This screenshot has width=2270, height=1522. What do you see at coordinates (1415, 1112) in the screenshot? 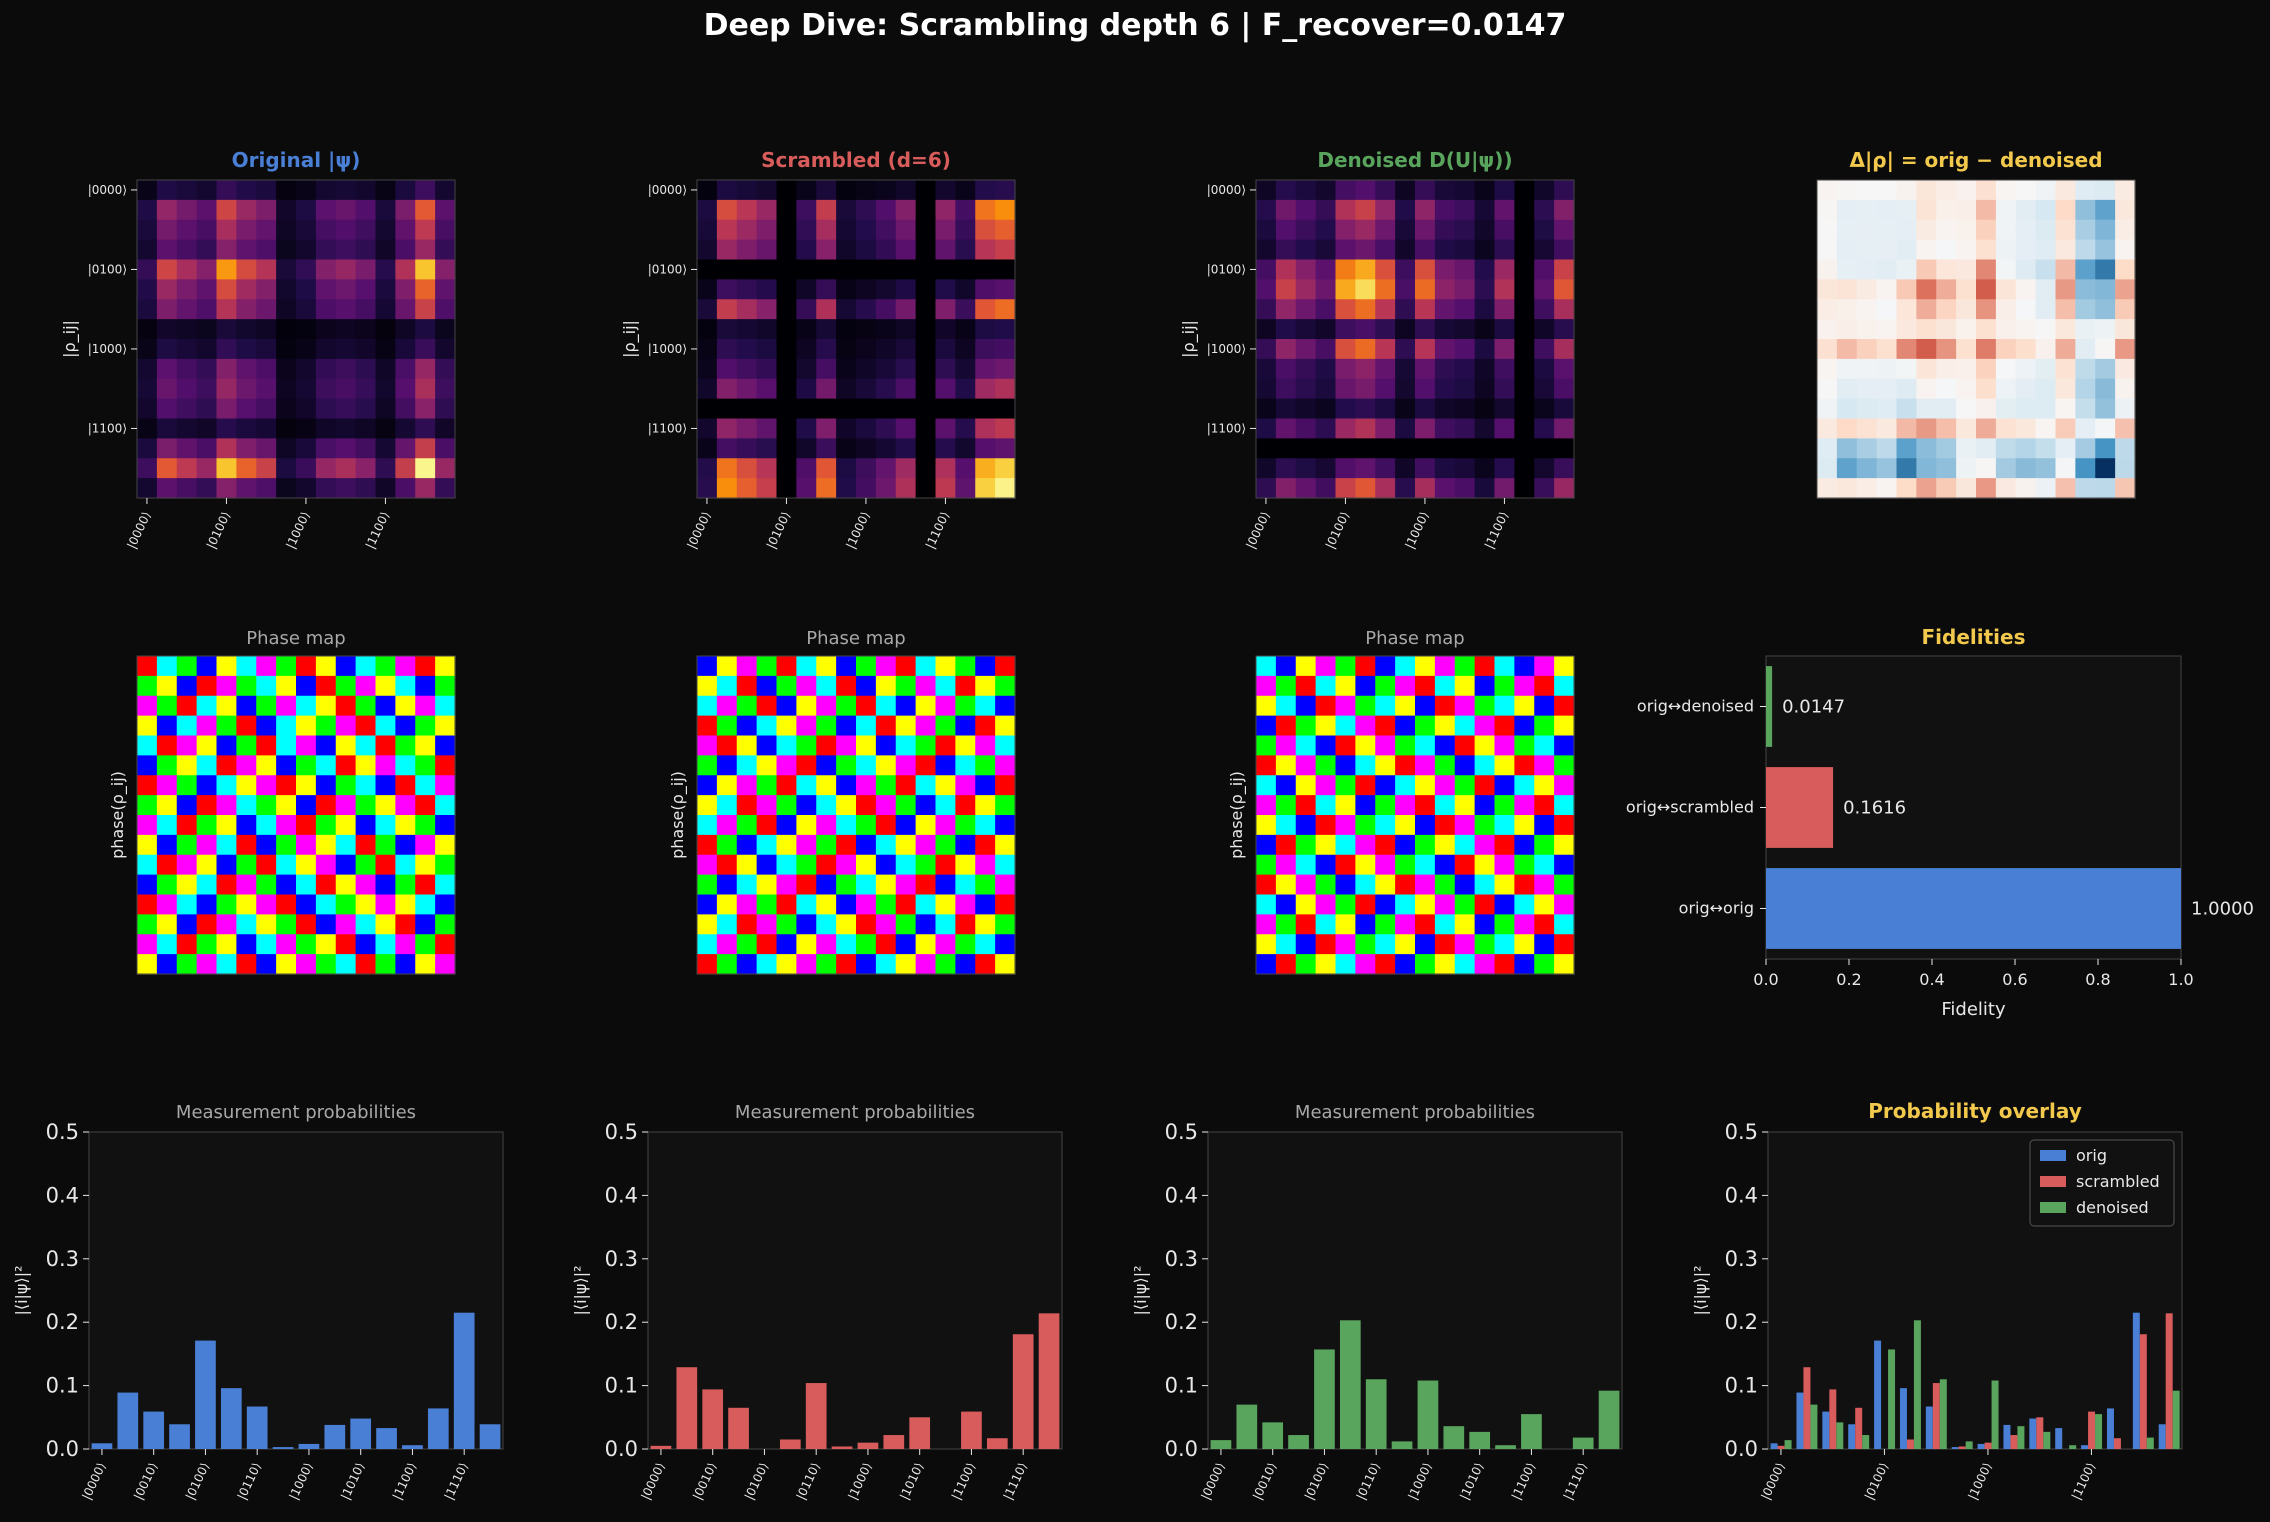
I see `chart-title: Measurement probabilities` at bounding box center [1415, 1112].